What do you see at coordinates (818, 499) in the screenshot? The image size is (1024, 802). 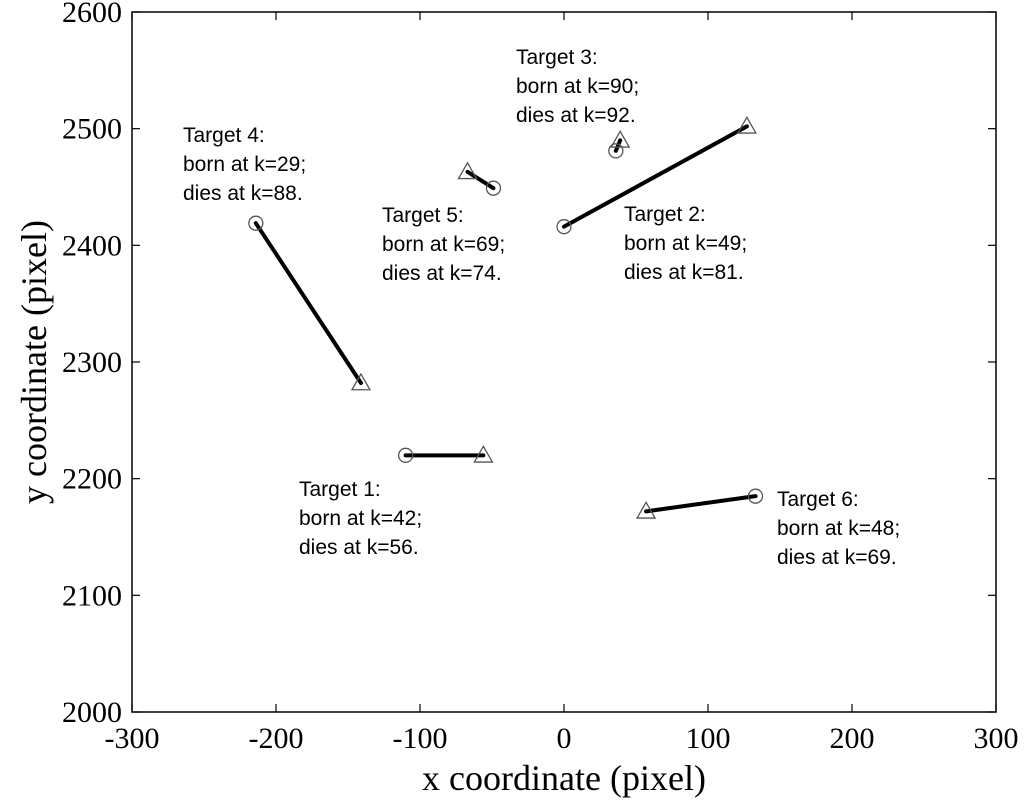 I see `target-6-annotation-line: Target 6:` at bounding box center [818, 499].